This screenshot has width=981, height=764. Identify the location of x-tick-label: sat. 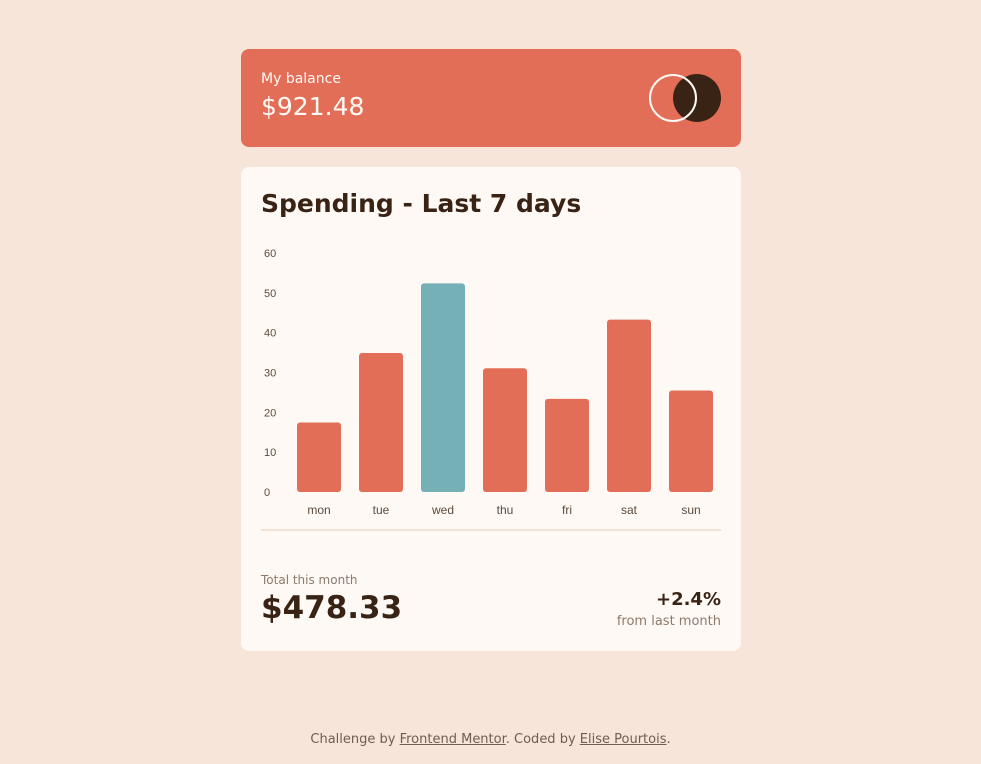
(629, 510).